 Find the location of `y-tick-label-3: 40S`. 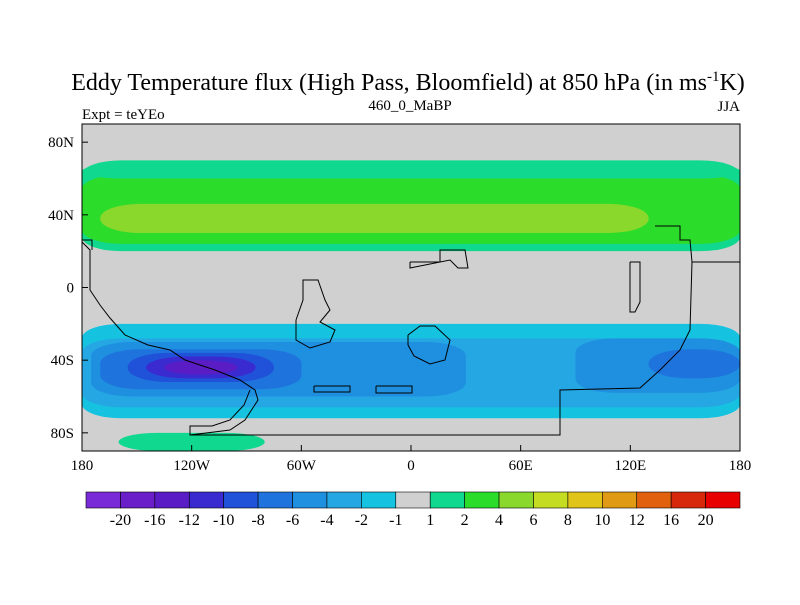

y-tick-label-3: 40S is located at coordinates (62, 361).